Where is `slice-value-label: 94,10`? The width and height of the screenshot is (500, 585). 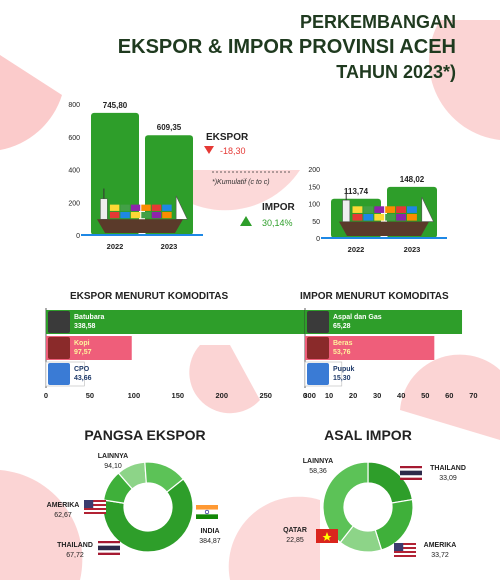 slice-value-label: 94,10 is located at coordinates (113, 466).